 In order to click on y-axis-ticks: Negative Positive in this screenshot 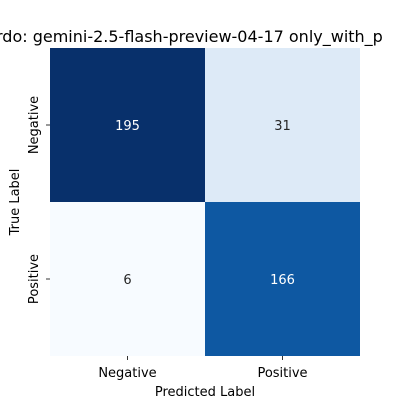, I will do `click(38, 200)`.